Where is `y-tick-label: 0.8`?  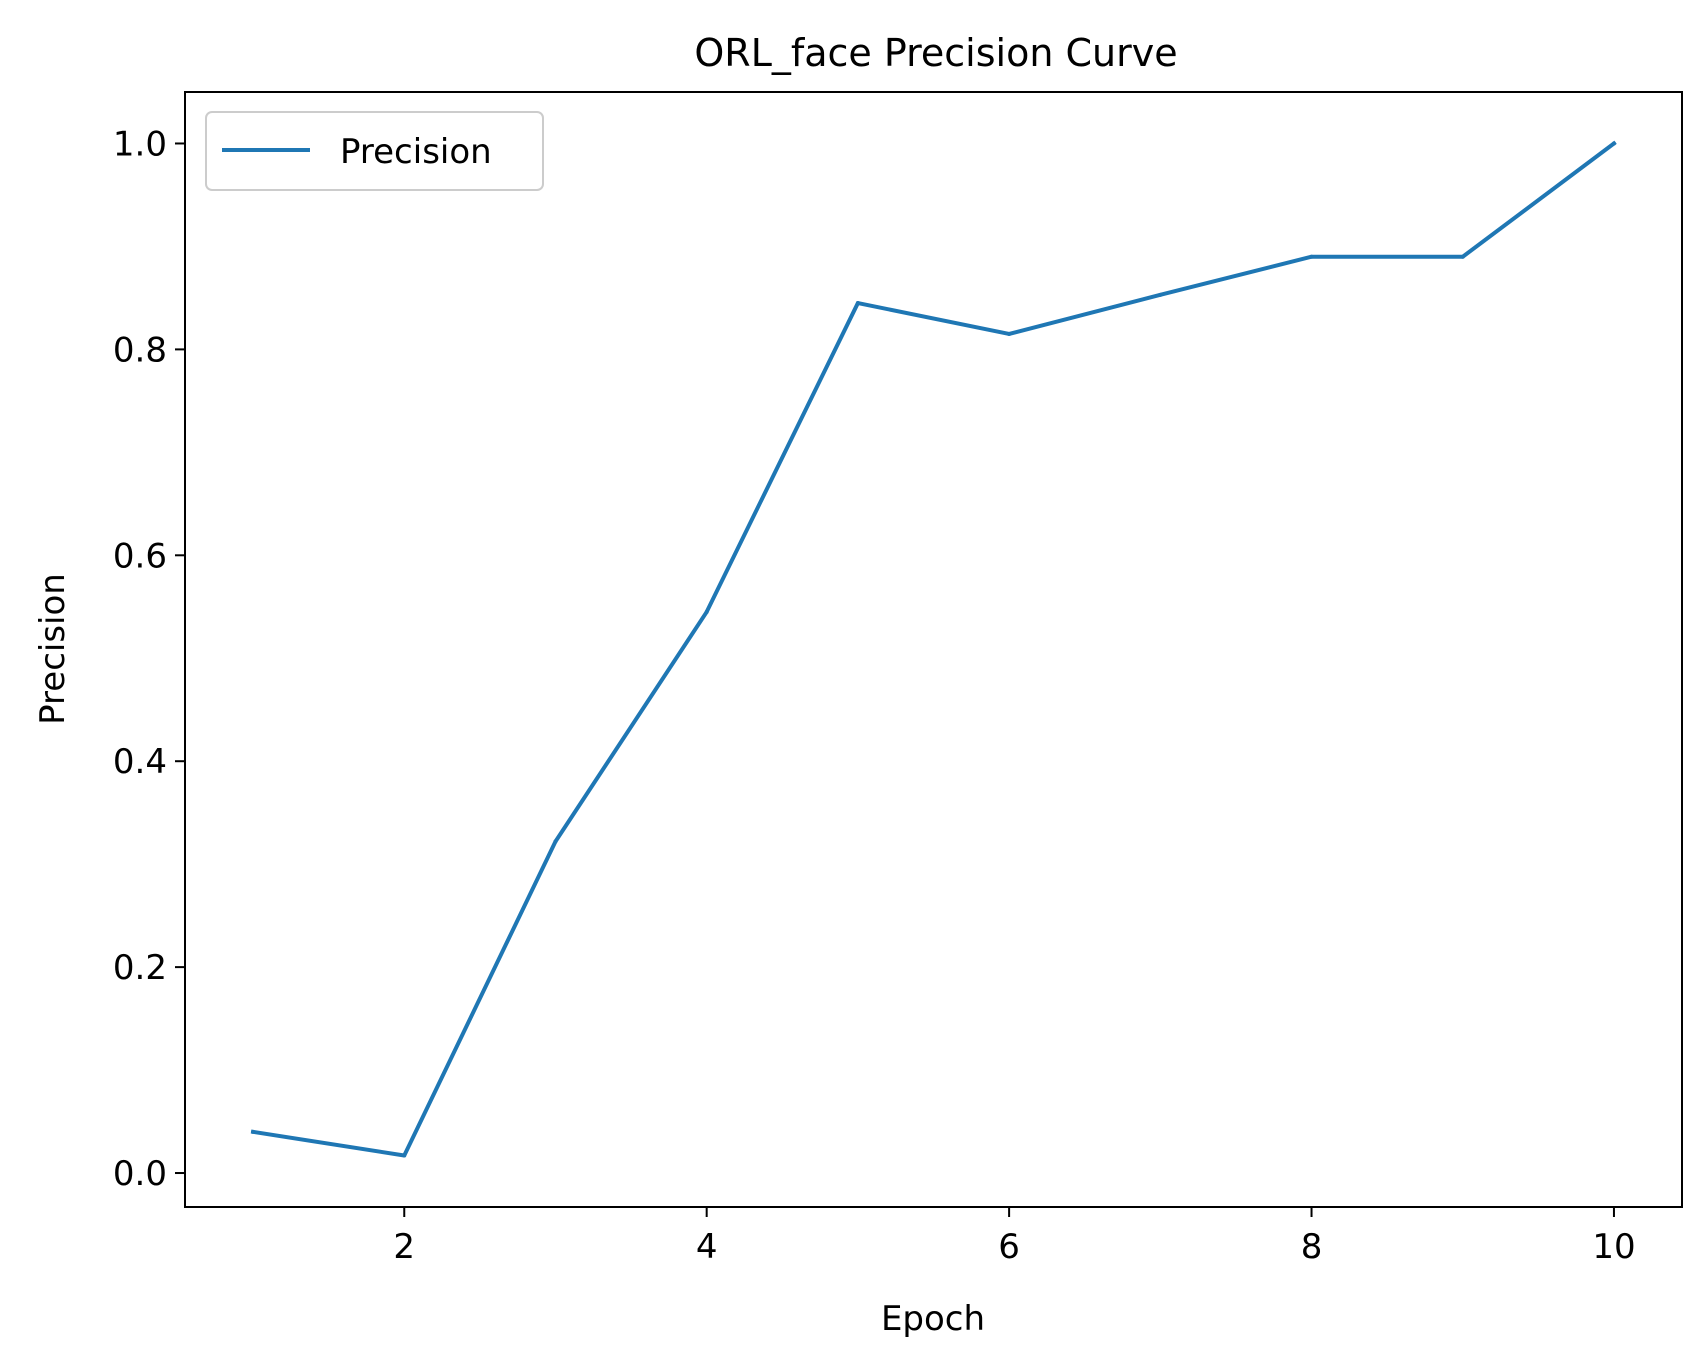
y-tick-label: 0.8 is located at coordinates (140, 350).